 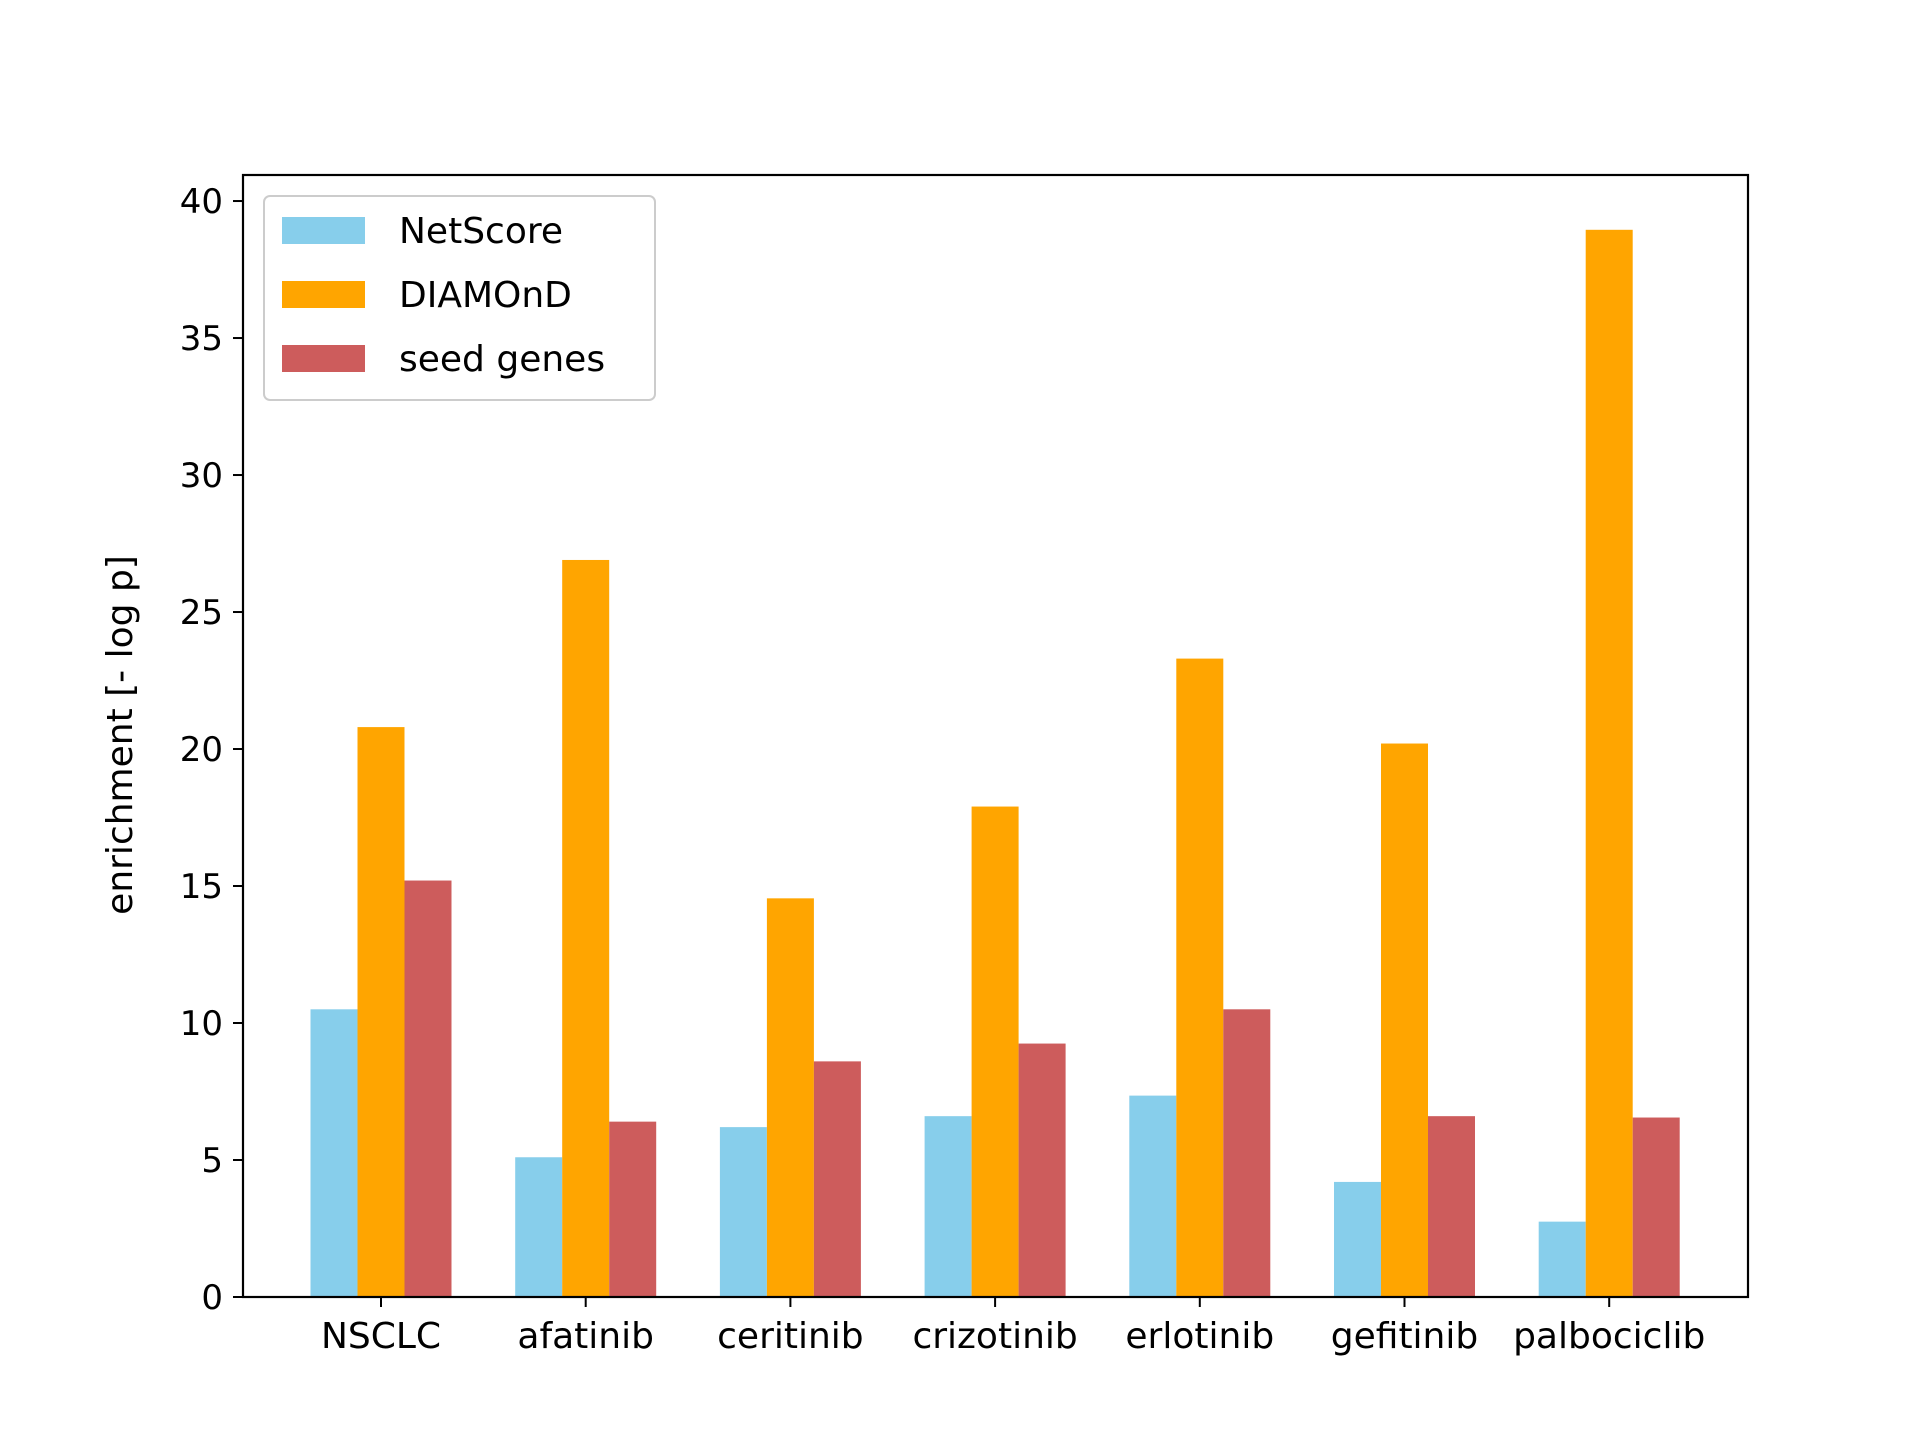 I want to click on legend-swatch-netscore, so click(x=323, y=230).